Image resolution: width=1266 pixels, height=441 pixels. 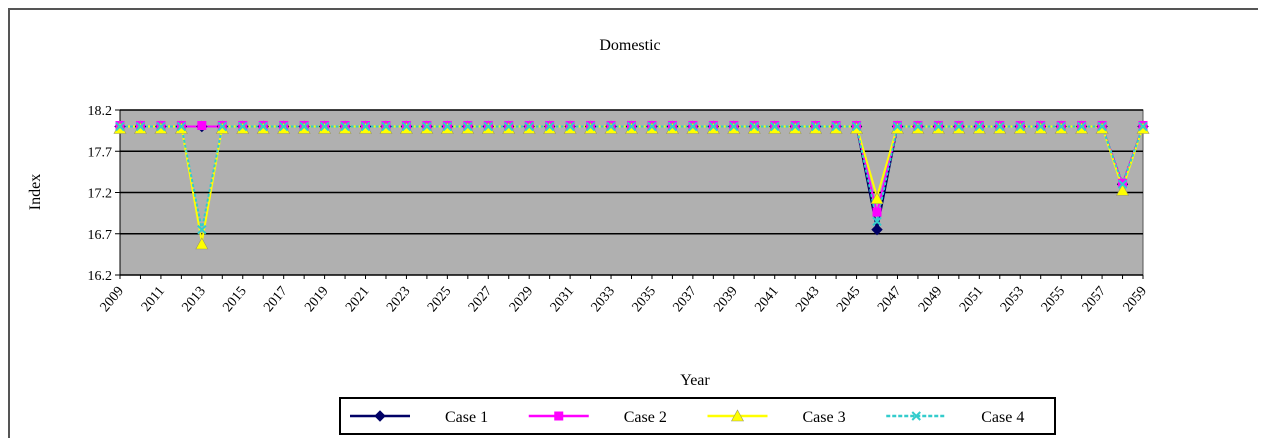 I want to click on legend-case-3-label: Case 3, so click(x=824, y=417).